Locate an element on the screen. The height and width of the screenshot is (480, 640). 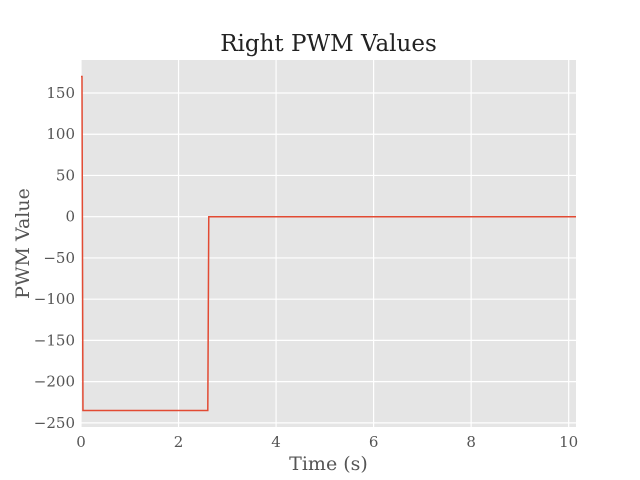
x-tick-label: 6 is located at coordinates (374, 442).